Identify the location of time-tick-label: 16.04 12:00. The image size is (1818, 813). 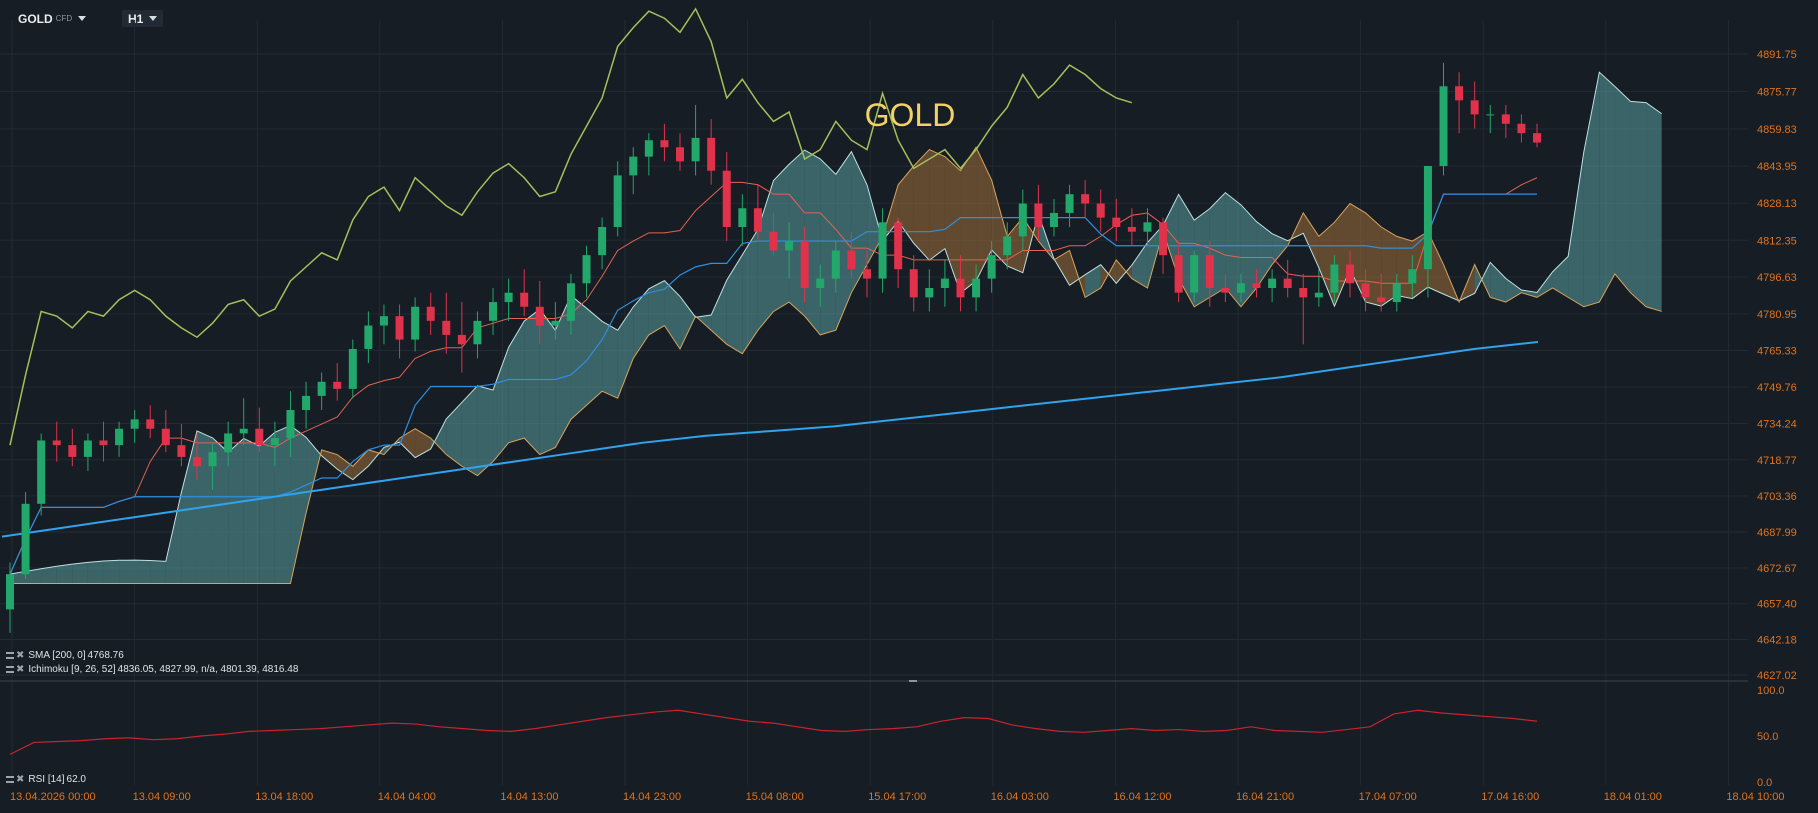
(1142, 797).